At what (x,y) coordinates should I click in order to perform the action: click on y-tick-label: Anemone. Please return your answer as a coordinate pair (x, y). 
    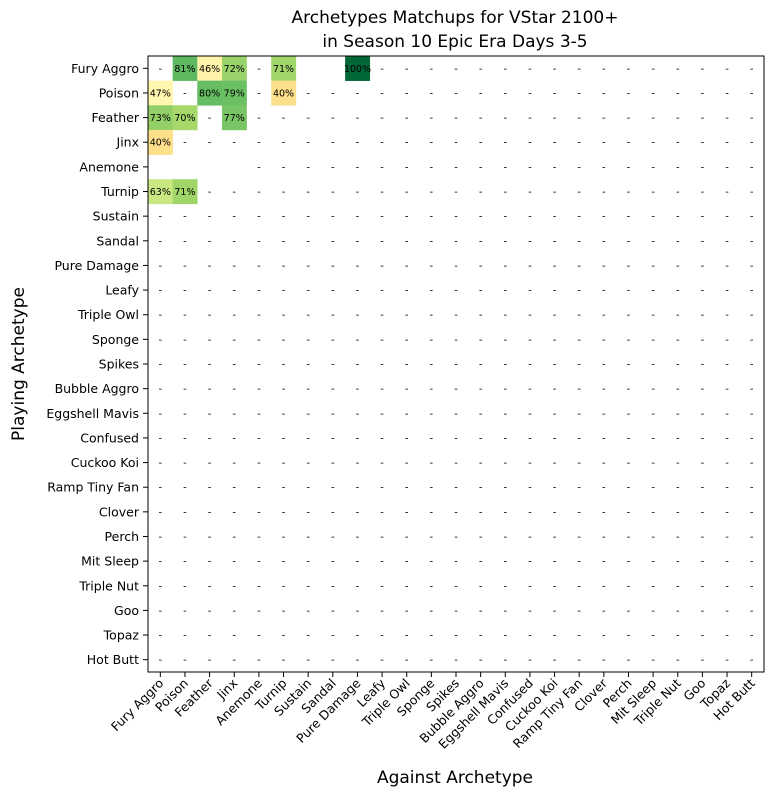
    Looking at the image, I should click on (109, 166).